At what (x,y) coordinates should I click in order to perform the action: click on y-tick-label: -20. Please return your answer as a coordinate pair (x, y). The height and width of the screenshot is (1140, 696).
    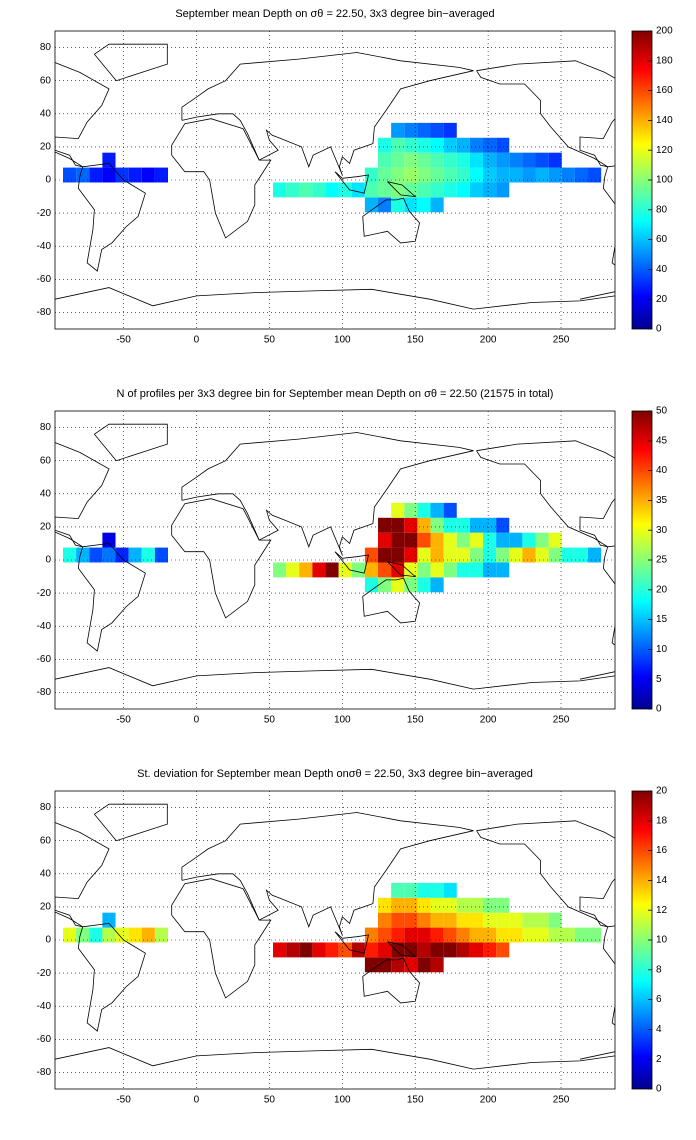
    Looking at the image, I should click on (44, 973).